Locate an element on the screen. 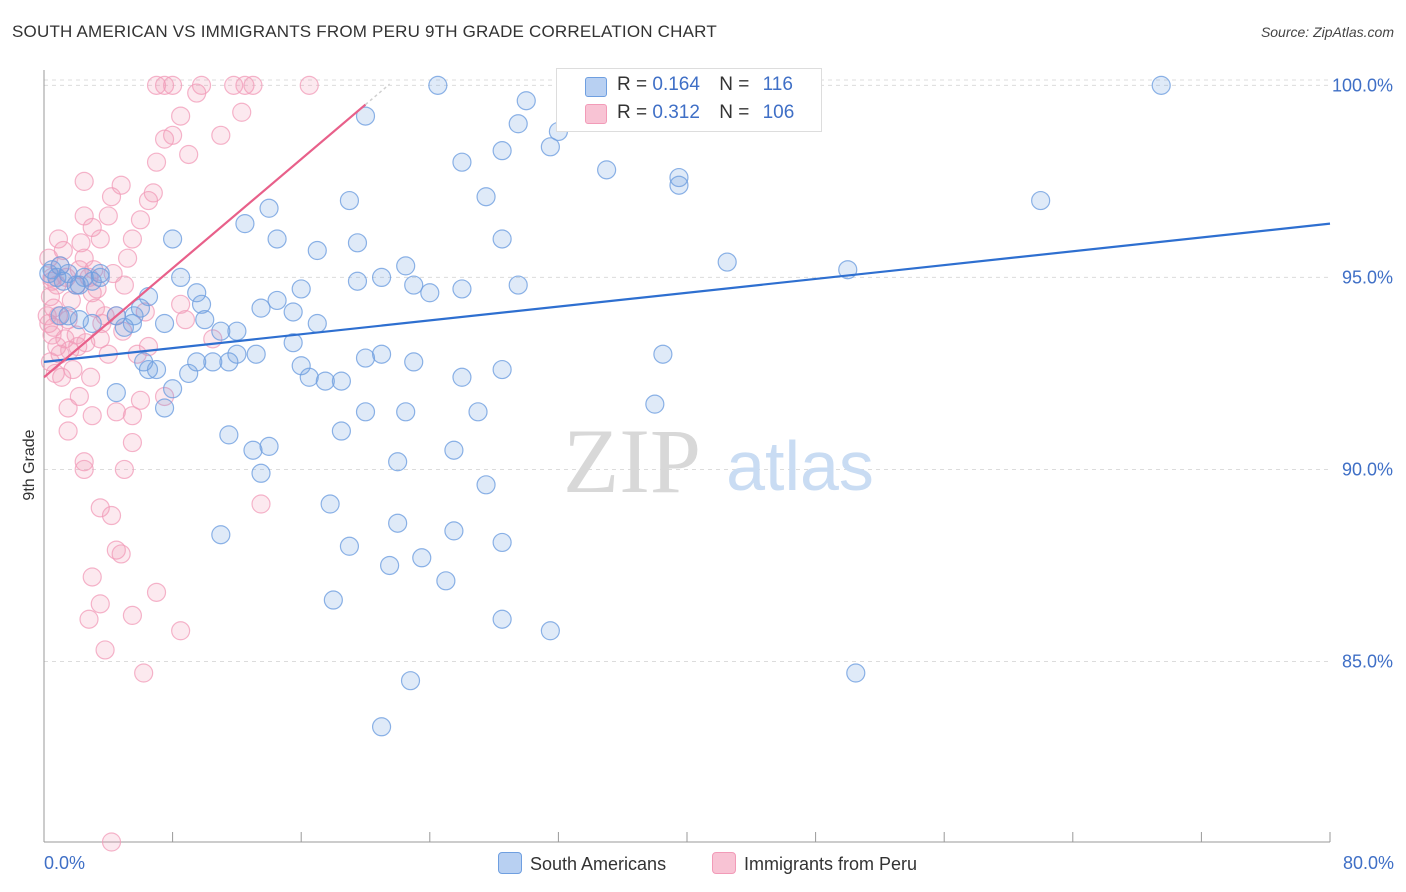  y-tick-label: 85.0% is located at coordinates (1367, 661).